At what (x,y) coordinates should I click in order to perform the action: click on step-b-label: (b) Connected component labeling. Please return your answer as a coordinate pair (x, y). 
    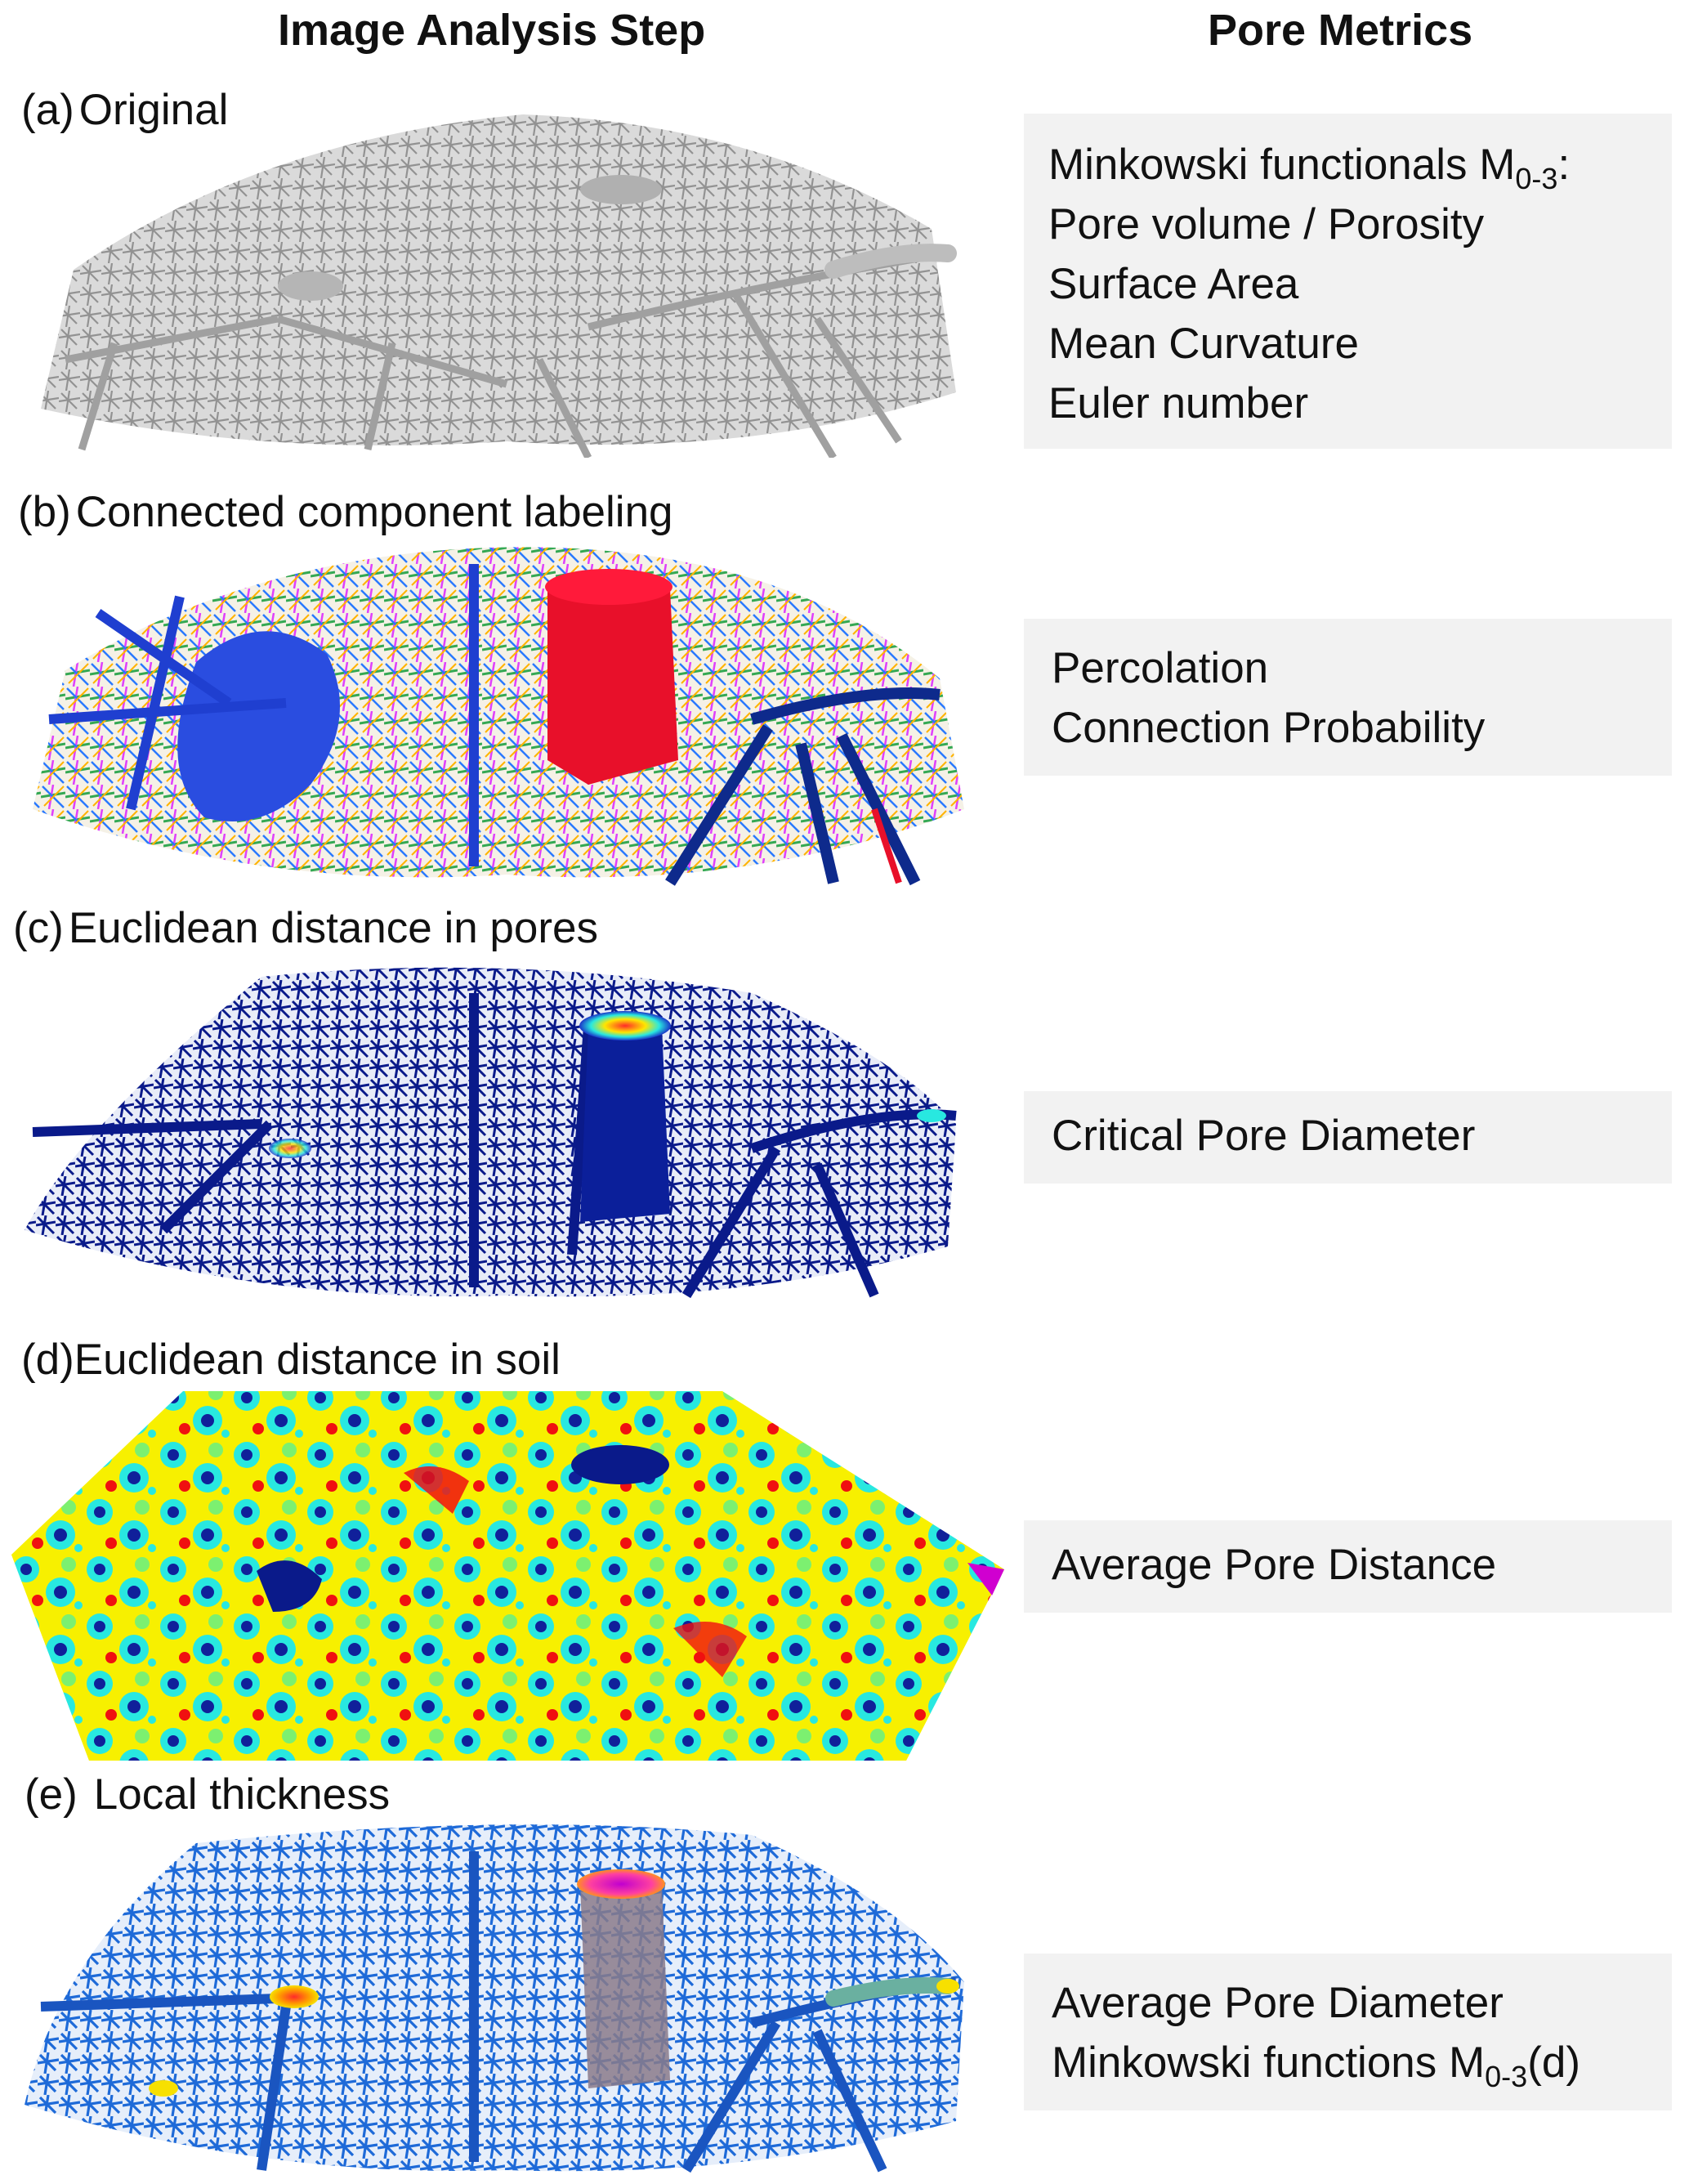
    Looking at the image, I should click on (345, 512).